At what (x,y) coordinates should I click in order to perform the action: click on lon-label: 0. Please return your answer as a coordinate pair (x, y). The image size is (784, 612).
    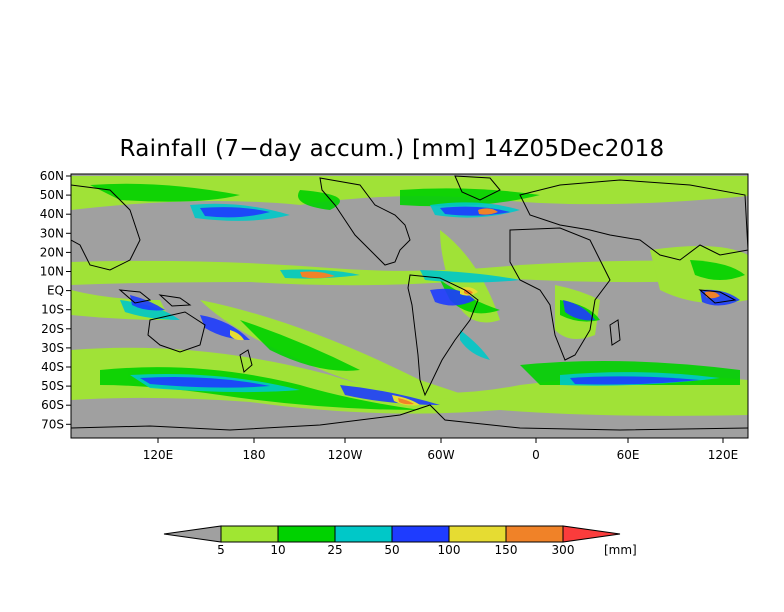
    Looking at the image, I should click on (536, 455).